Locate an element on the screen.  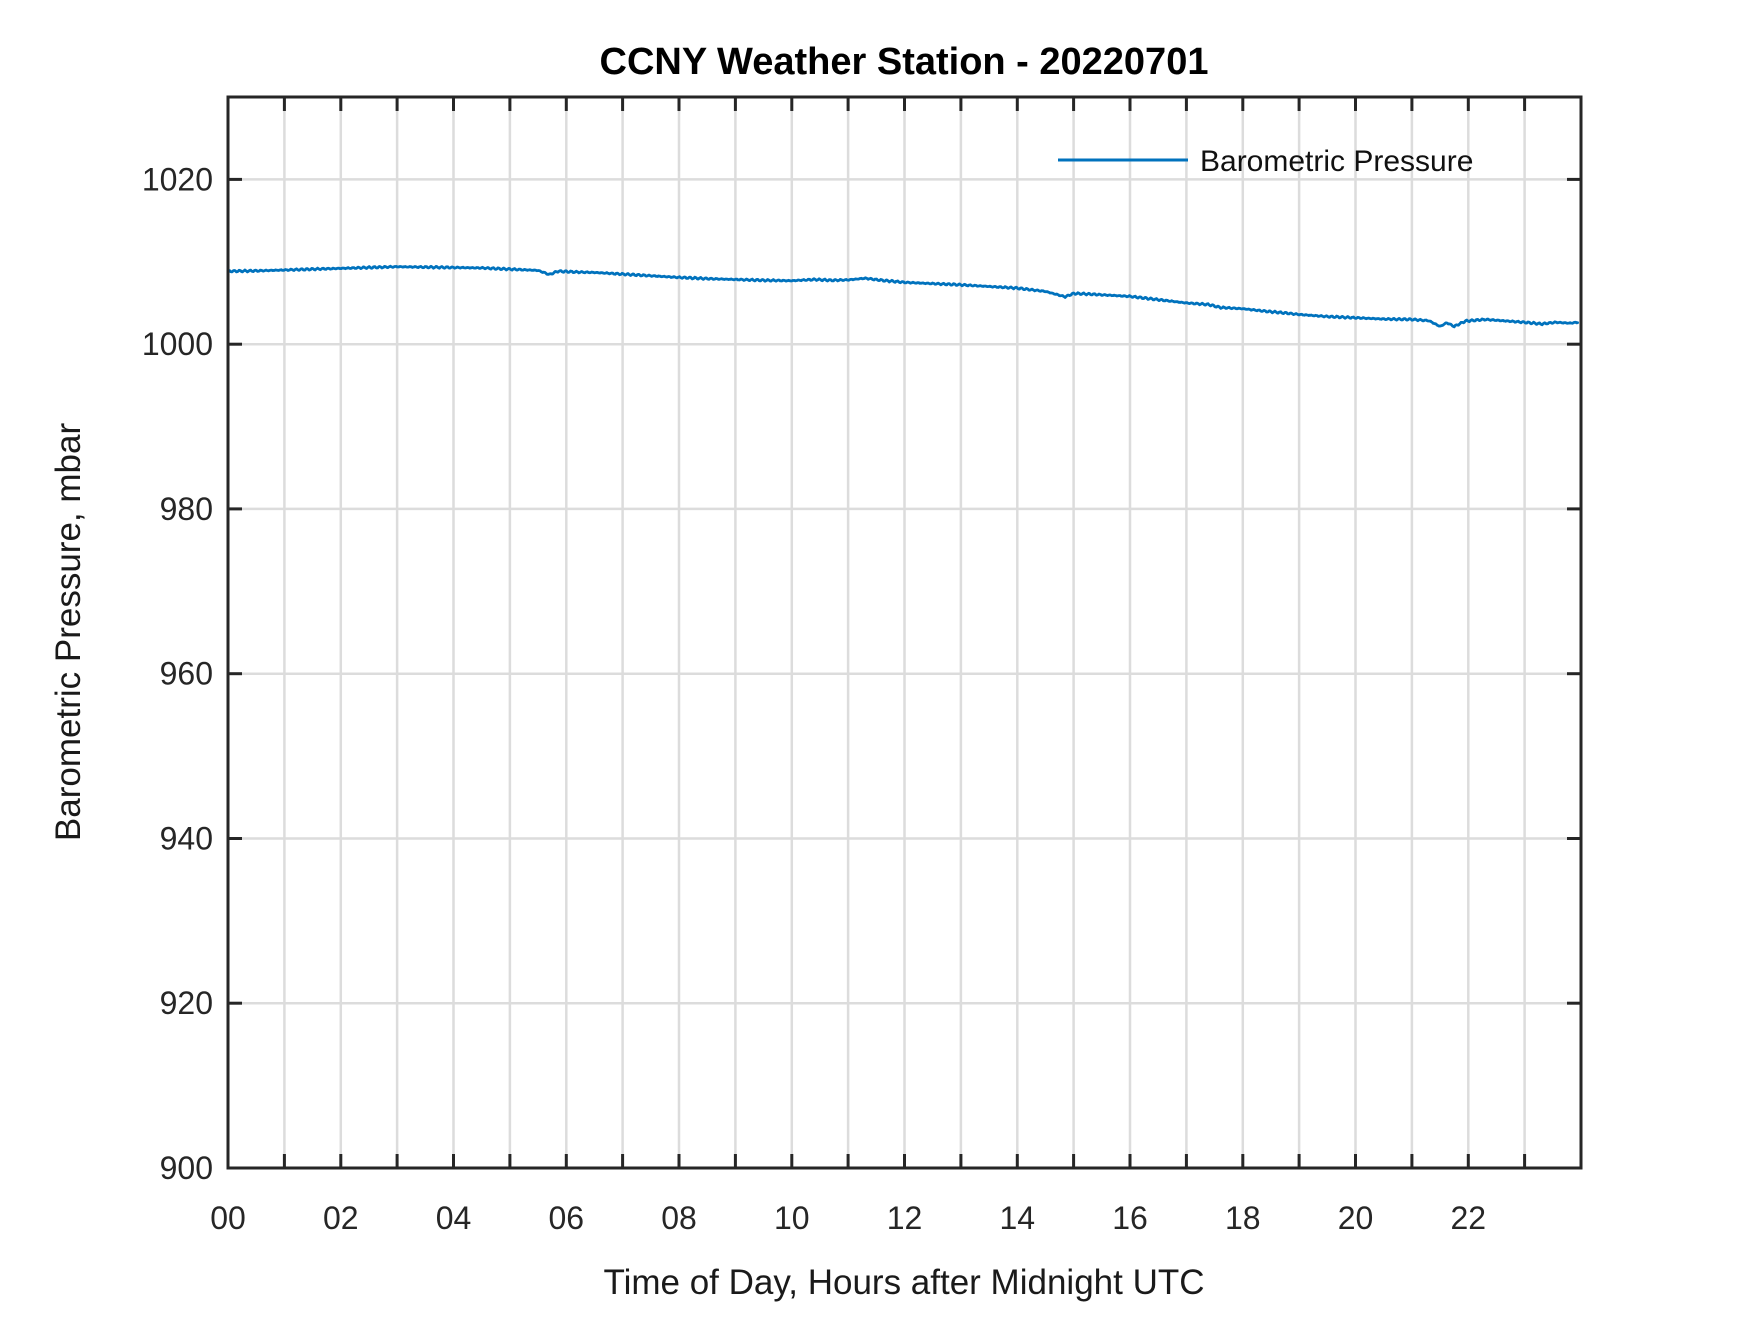
x-axis-label: Time of Day, Hours after Midnight UTC is located at coordinates (904, 1282).